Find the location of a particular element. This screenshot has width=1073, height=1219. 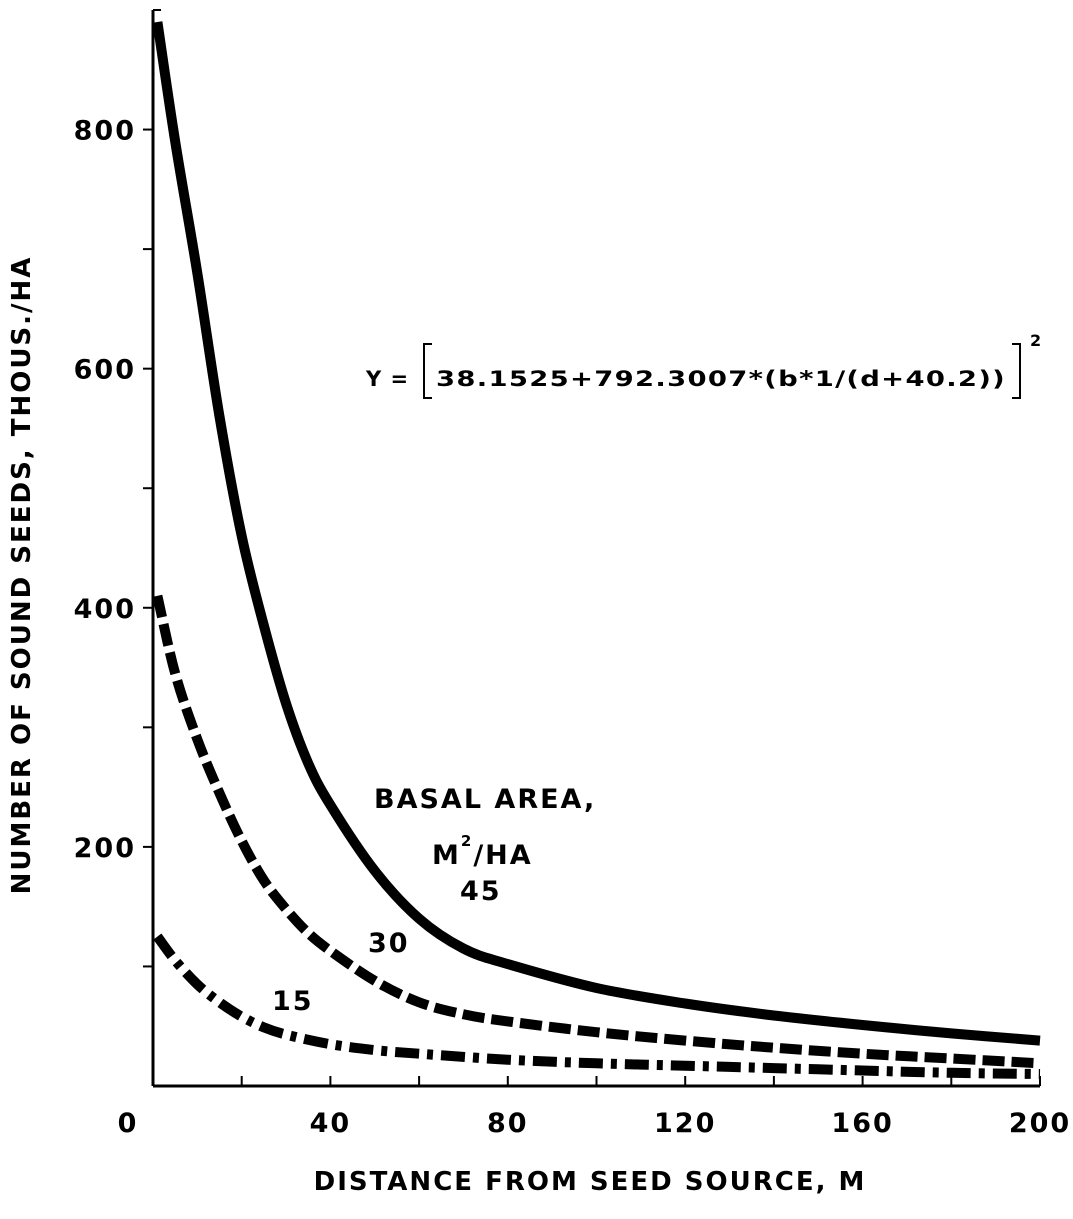

series-label-15: 15 is located at coordinates (293, 1001).